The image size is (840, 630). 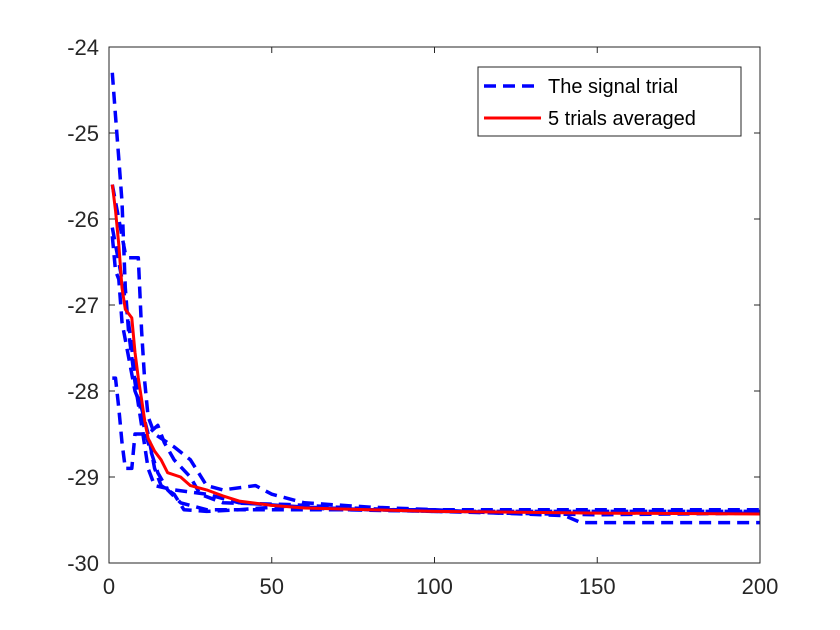 I want to click on x-tick-label: 150, so click(x=597, y=586).